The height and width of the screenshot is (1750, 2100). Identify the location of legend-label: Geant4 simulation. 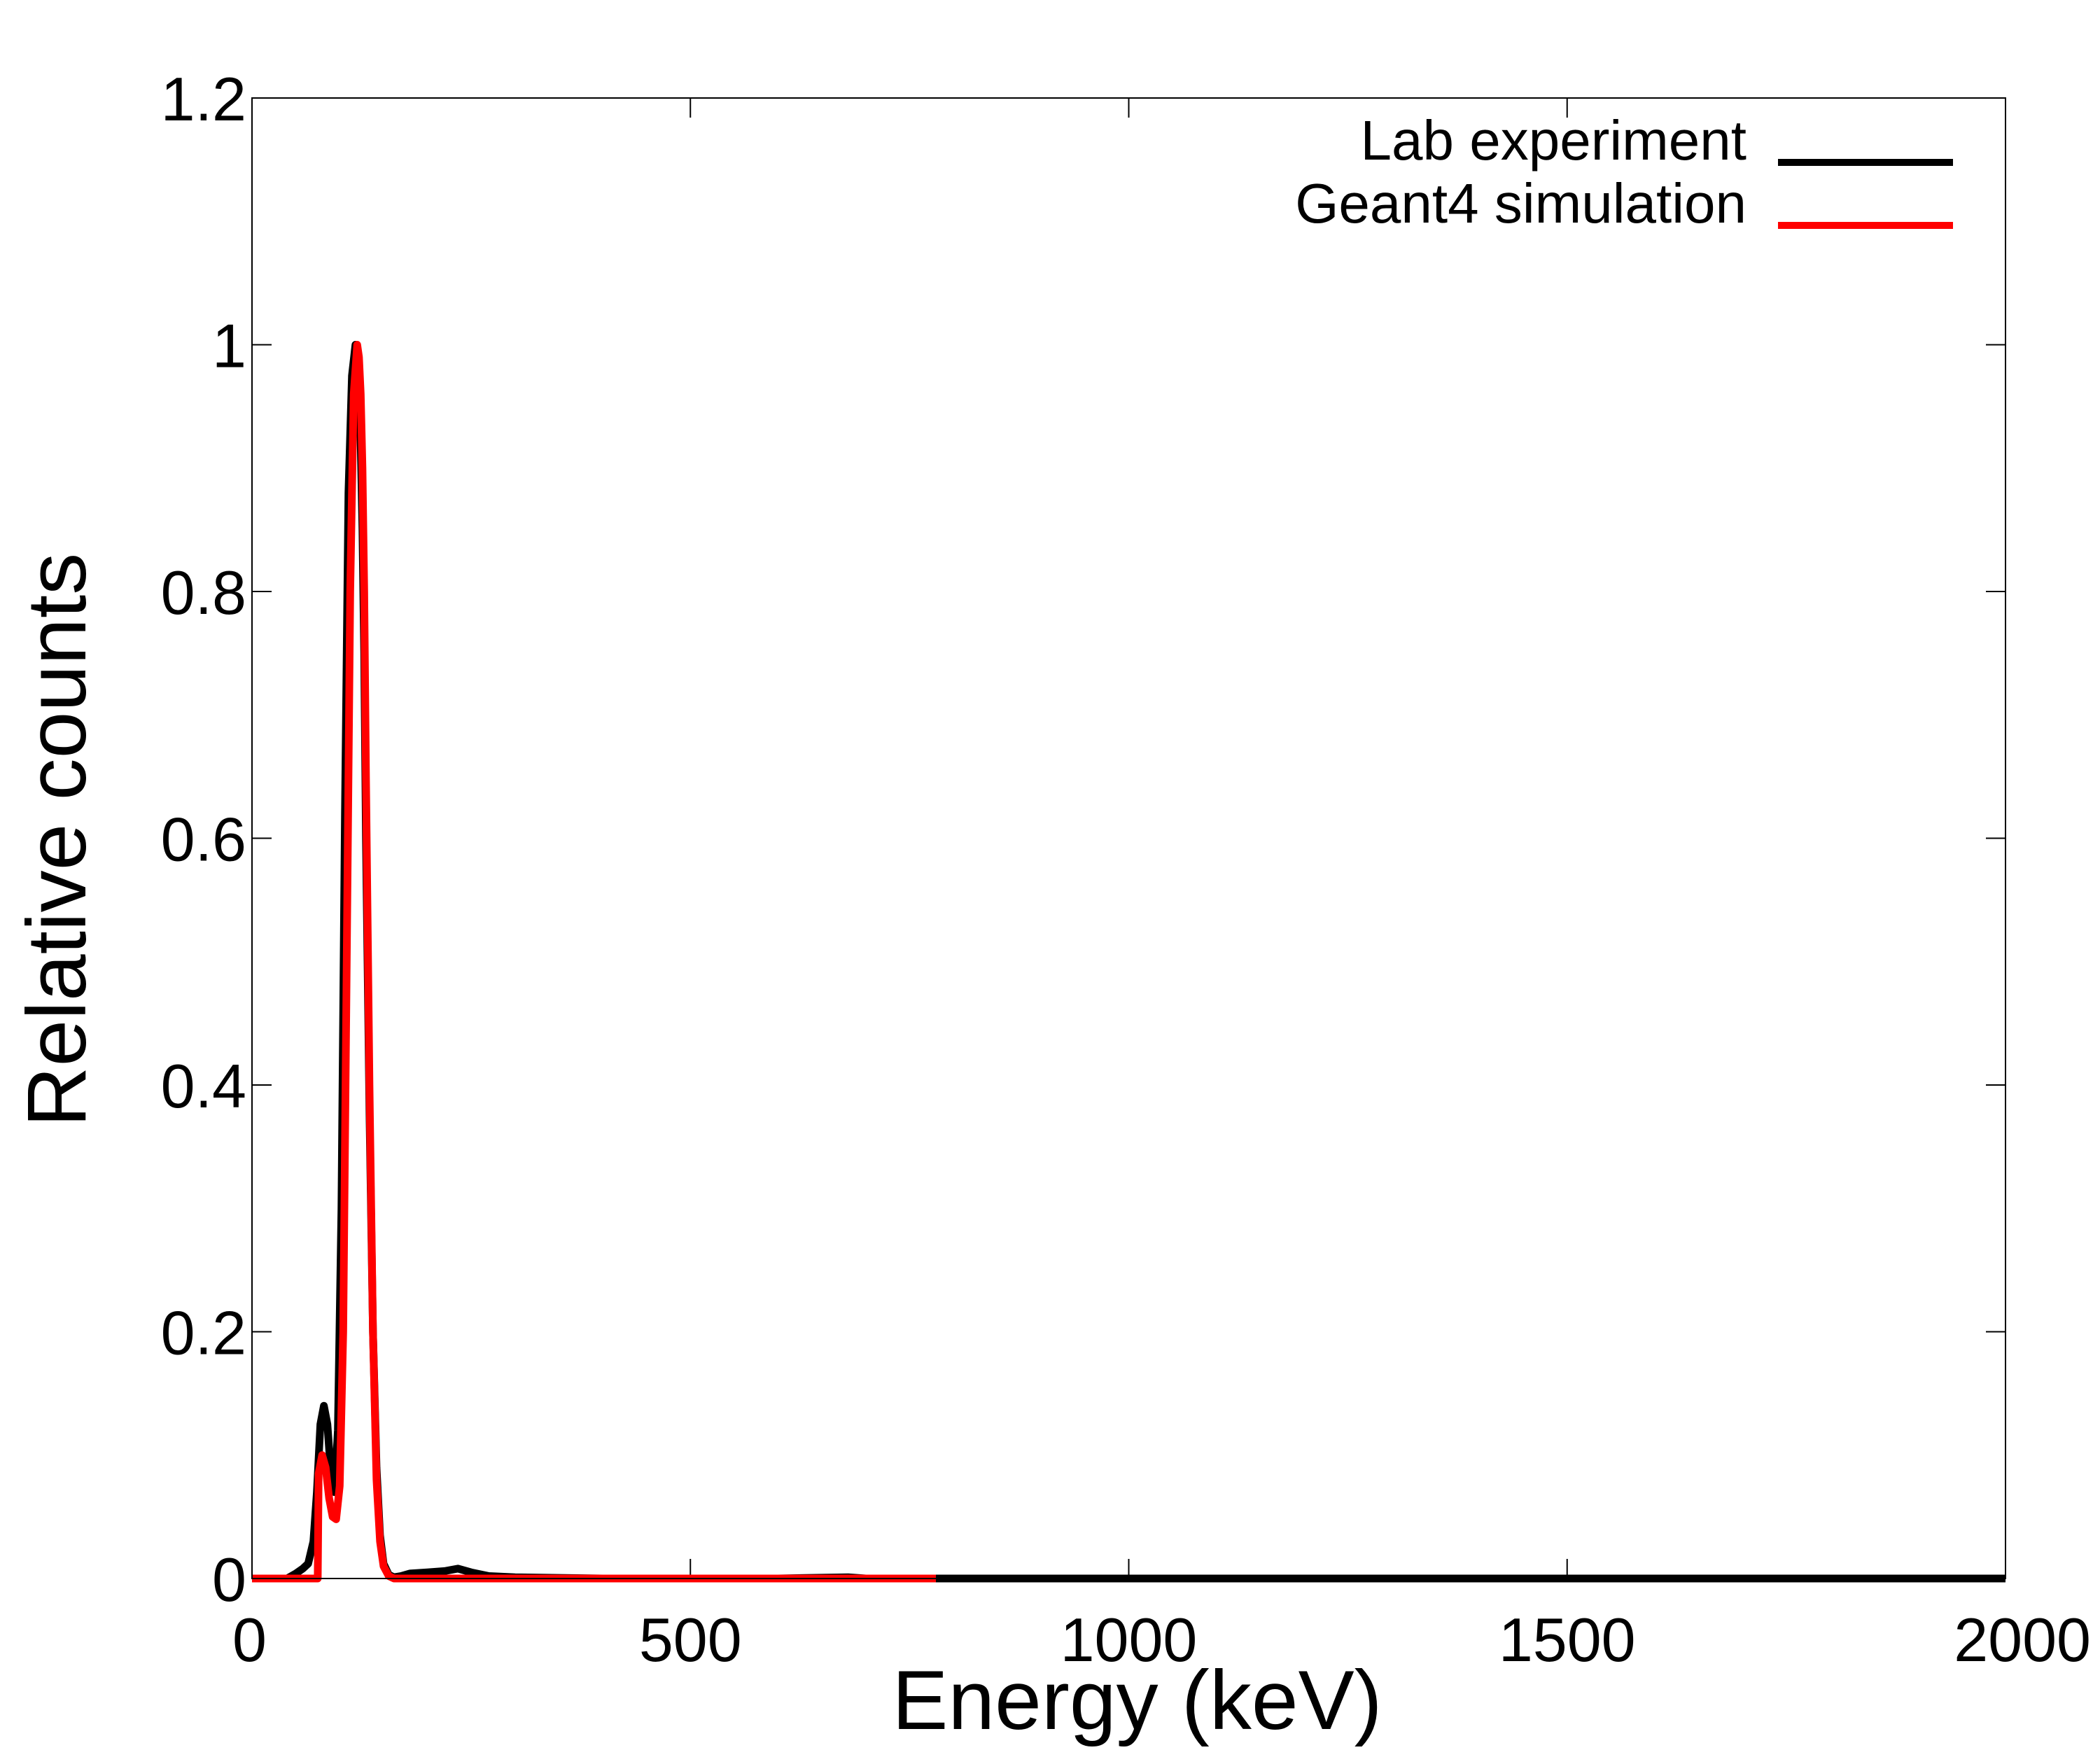
(1520, 203).